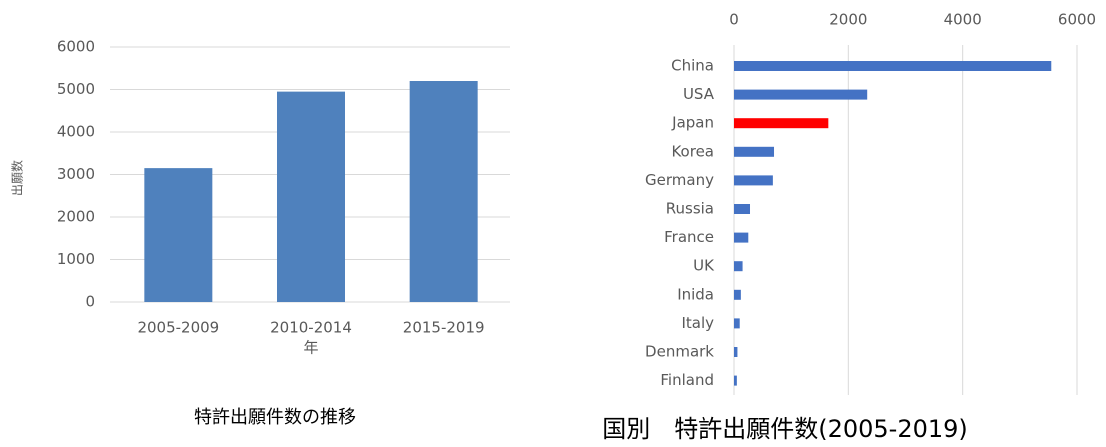  Describe the element at coordinates (679, 180) in the screenshot. I see `y-tick-label: Germany` at that location.